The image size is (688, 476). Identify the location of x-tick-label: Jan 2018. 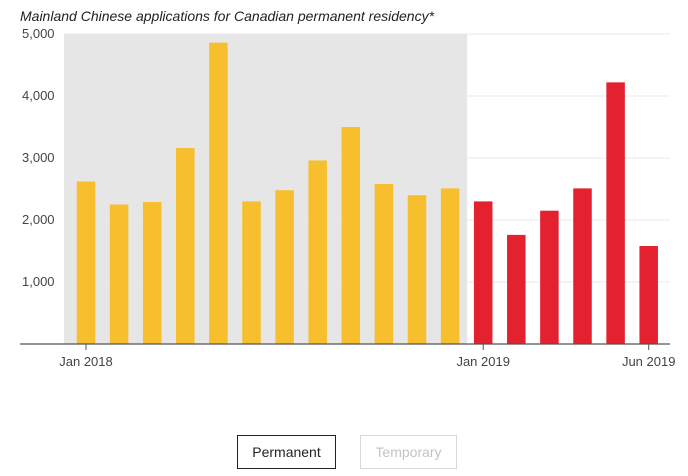
(86, 361).